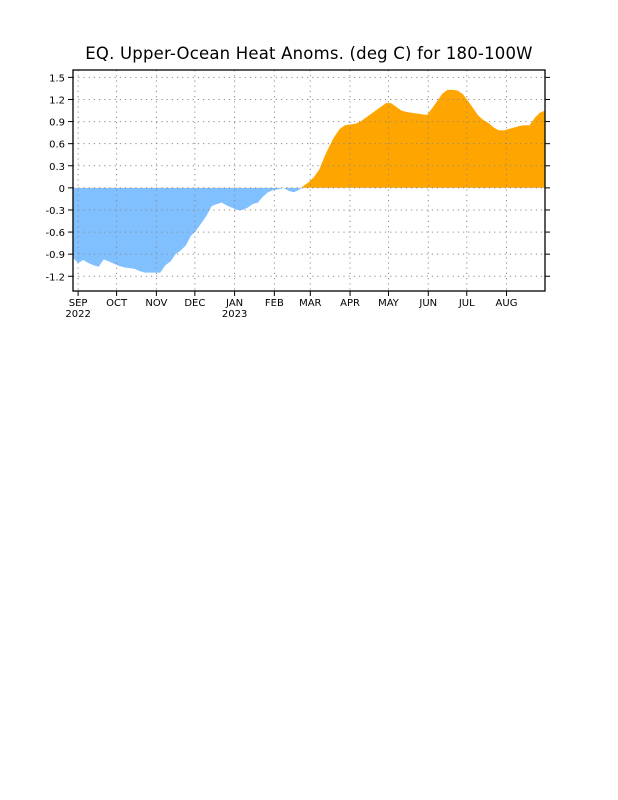  What do you see at coordinates (194, 303) in the screenshot?
I see `x-tick-label: DEC` at bounding box center [194, 303].